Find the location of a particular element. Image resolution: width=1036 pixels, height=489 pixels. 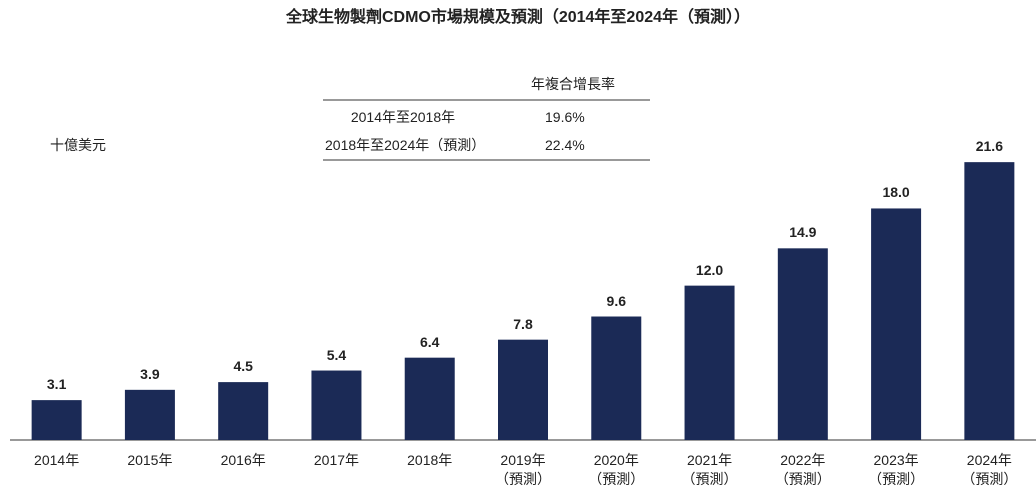

x-tick-label: 2014年 is located at coordinates (57, 460).